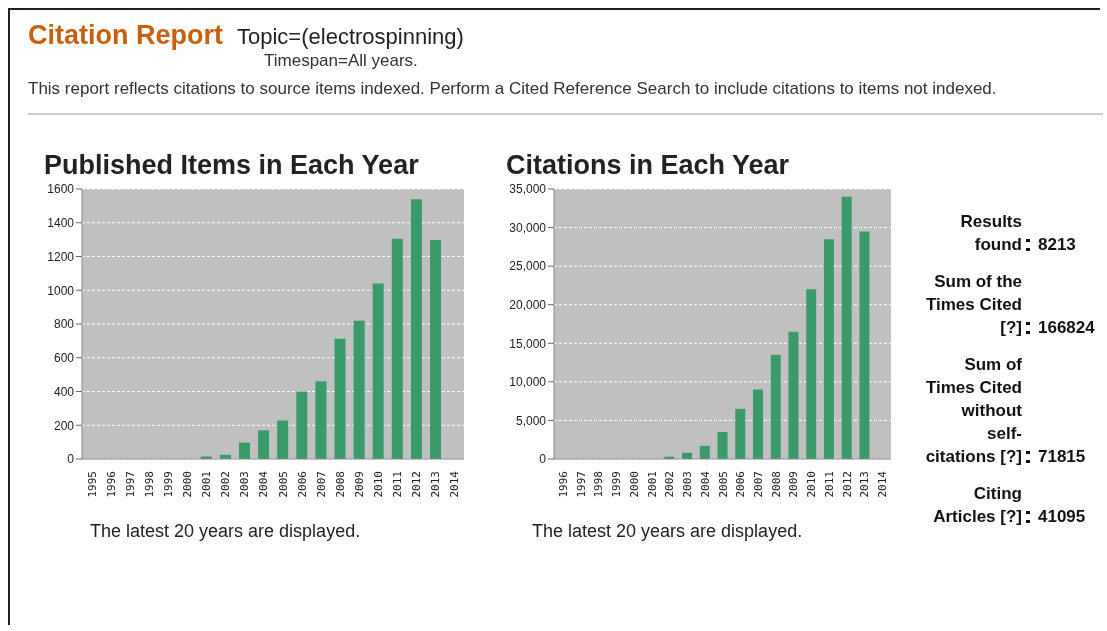  What do you see at coordinates (528, 189) in the screenshot?
I see `y-tick-label: 35,000` at bounding box center [528, 189].